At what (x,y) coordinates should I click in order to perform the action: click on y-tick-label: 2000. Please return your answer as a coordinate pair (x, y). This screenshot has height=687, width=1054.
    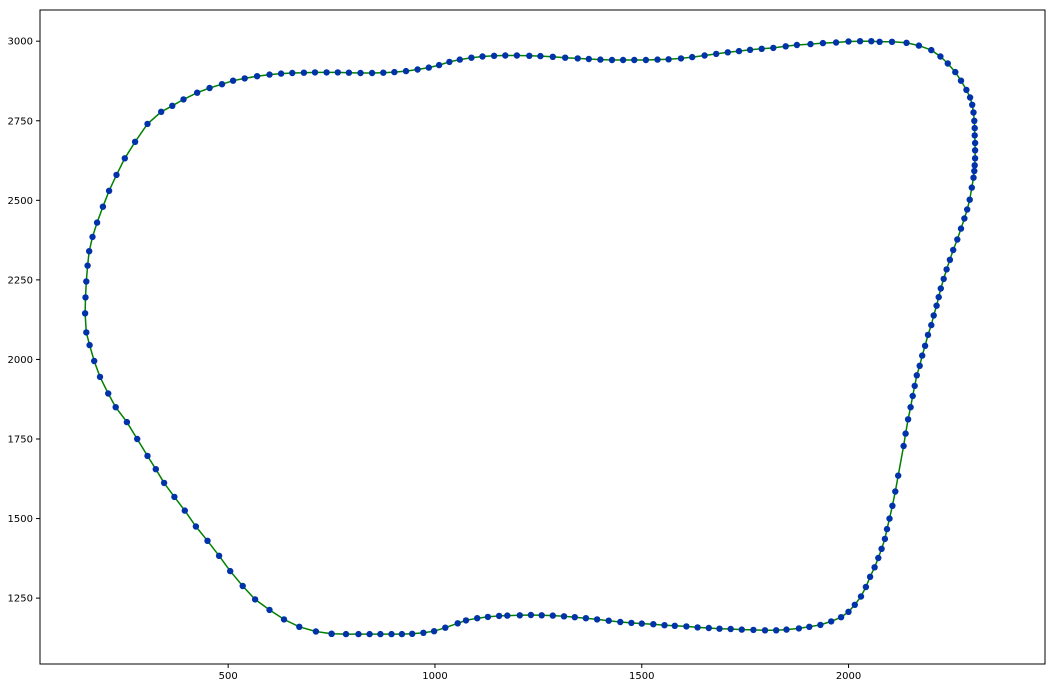
    Looking at the image, I should click on (20, 360).